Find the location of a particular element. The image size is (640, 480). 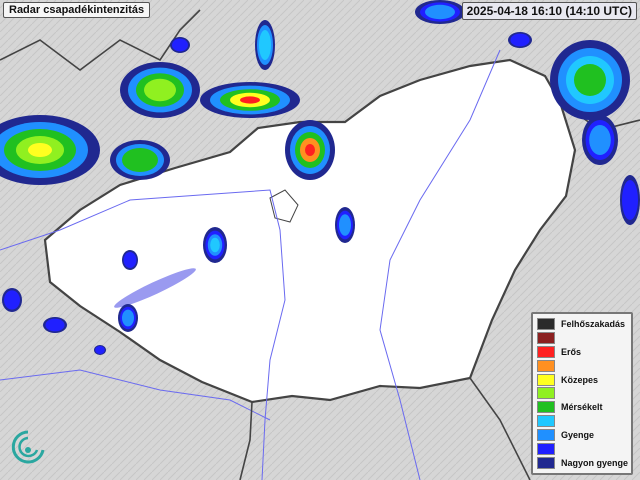

legend-item: Felhőszakadás is located at coordinates (584, 324).